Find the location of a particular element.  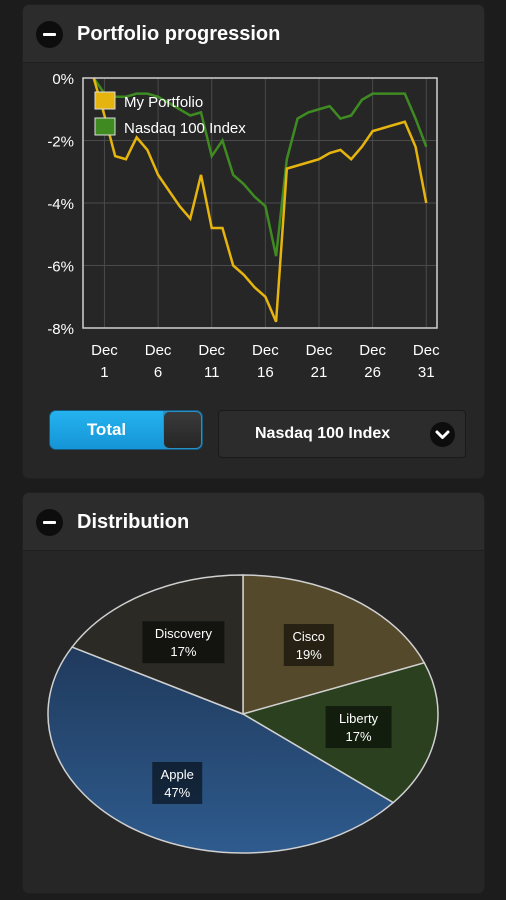

y-tick-label: -2% is located at coordinates (60, 142).